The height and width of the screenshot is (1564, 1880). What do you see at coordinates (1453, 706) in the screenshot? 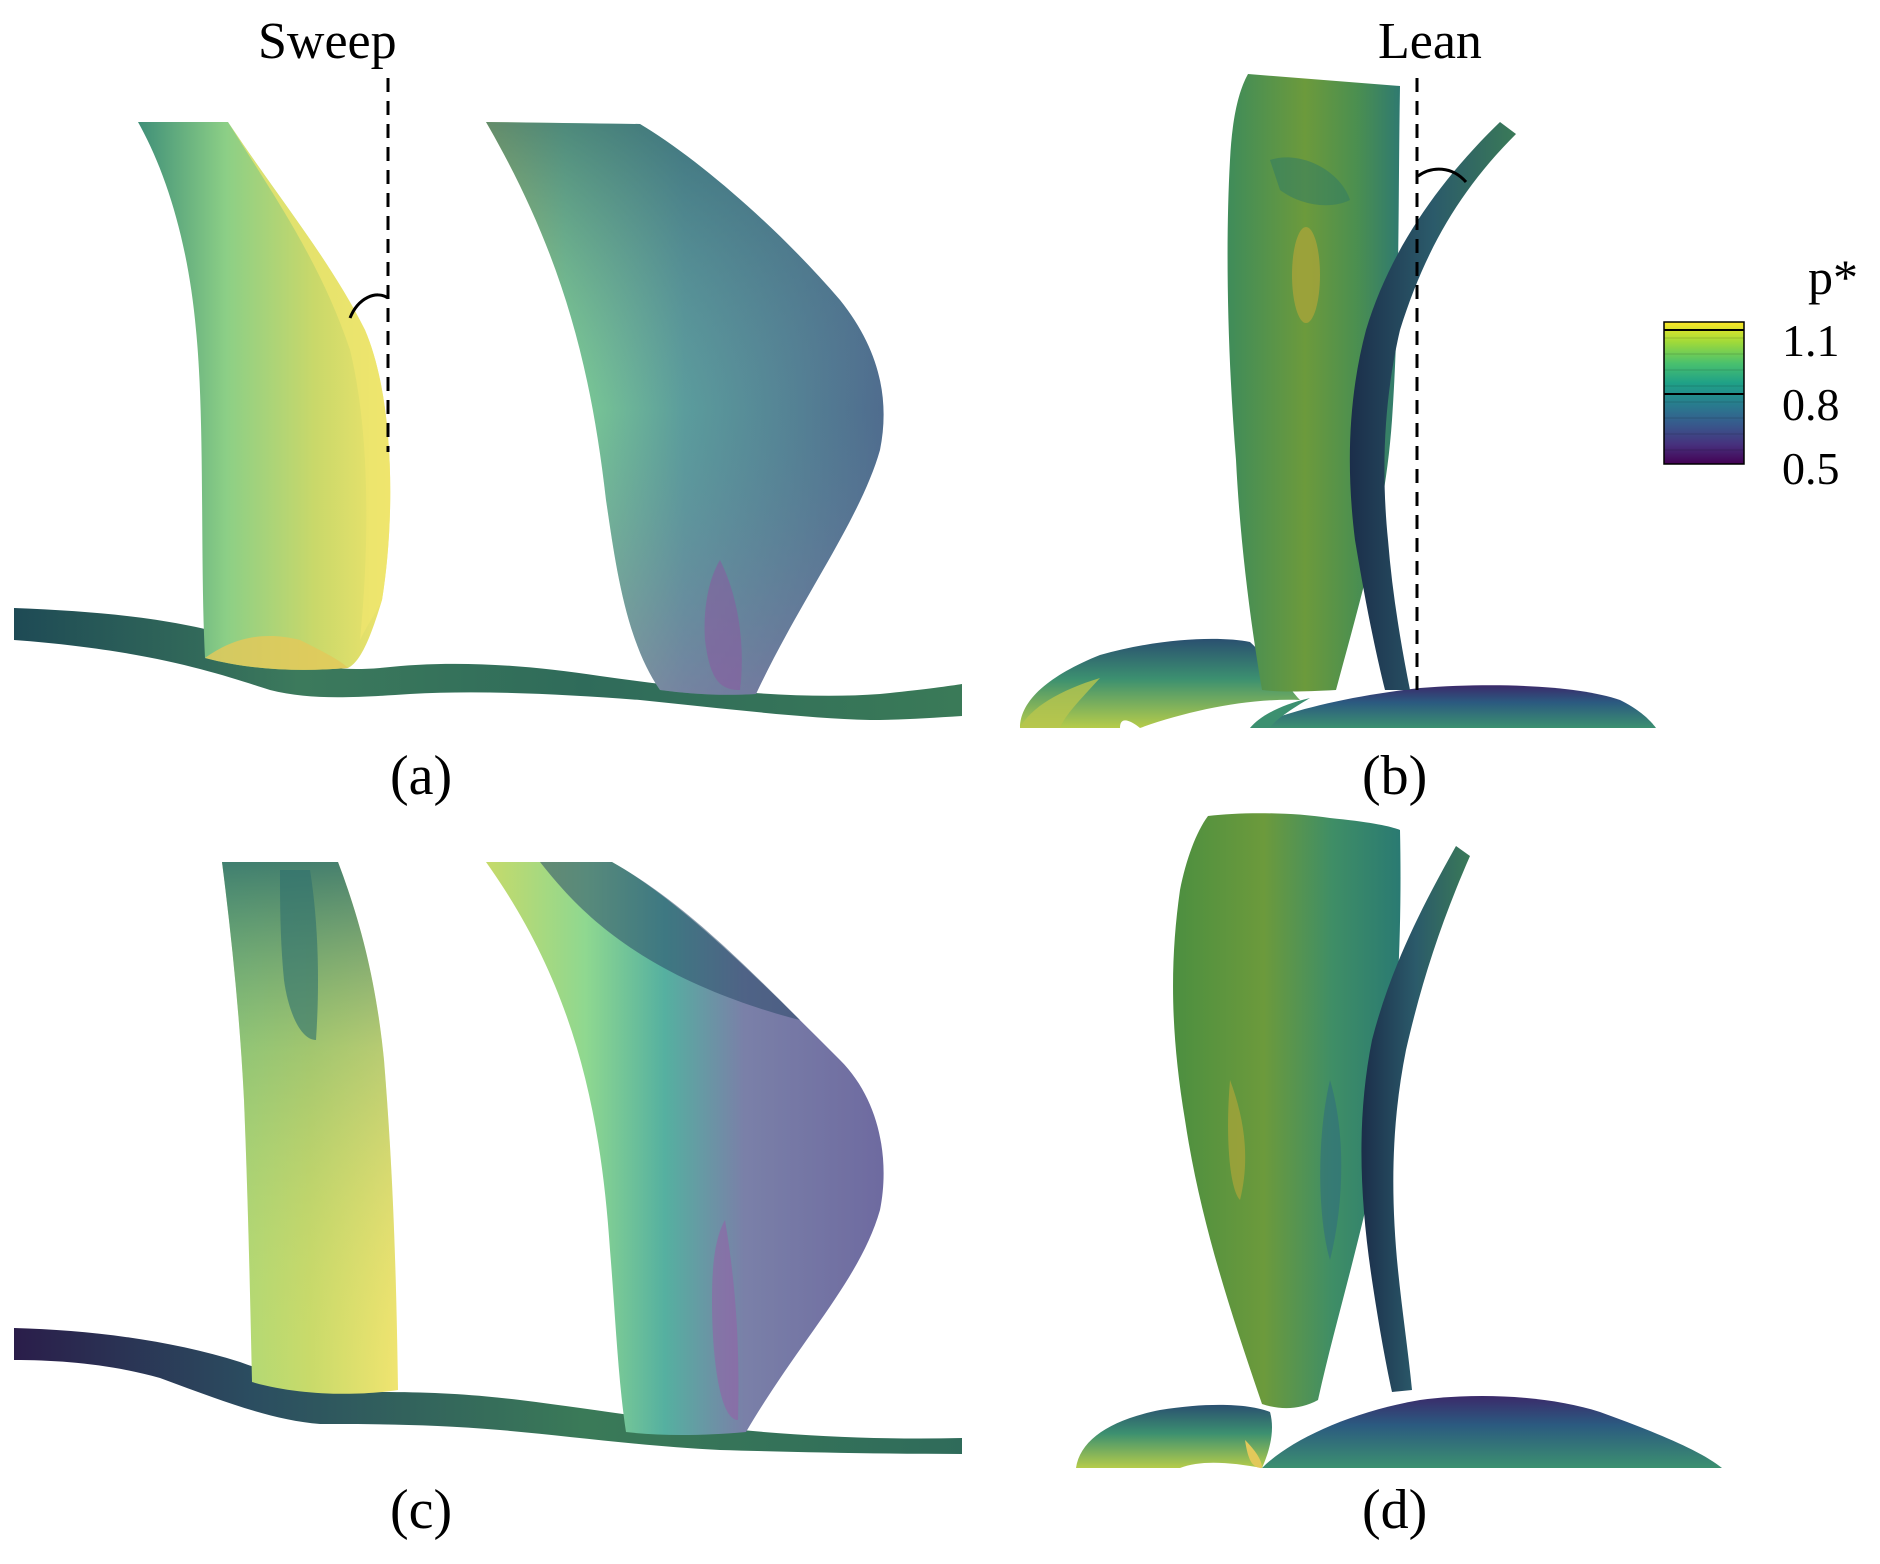
I see `panel-b-base-right` at bounding box center [1453, 706].